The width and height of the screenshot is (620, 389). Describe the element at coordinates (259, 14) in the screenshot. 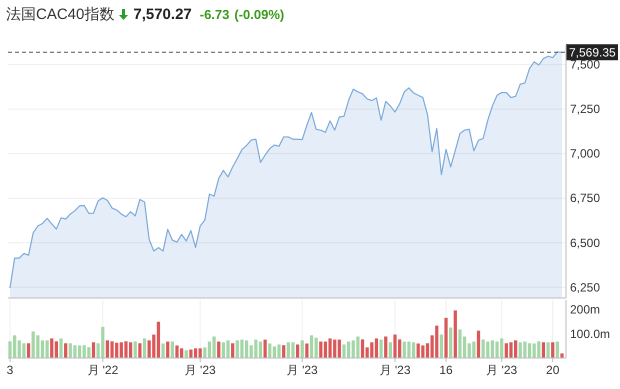

I see `text: (-0.09%)` at that location.